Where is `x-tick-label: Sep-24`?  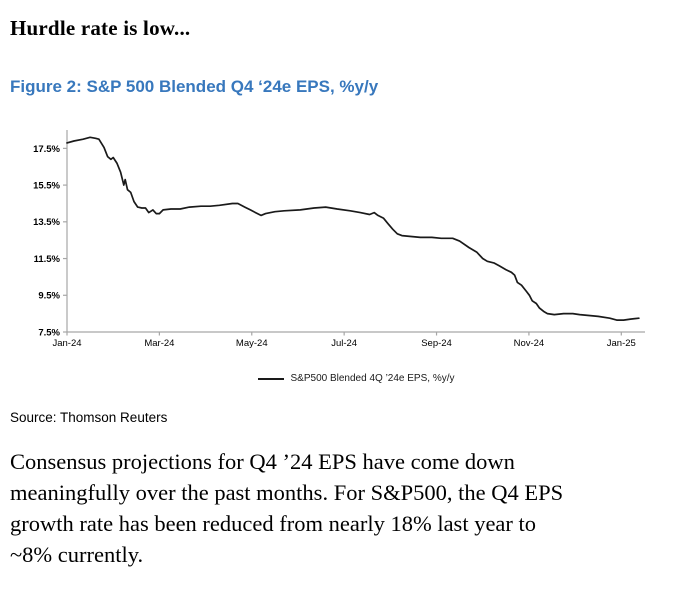
x-tick-label: Sep-24 is located at coordinates (436, 343).